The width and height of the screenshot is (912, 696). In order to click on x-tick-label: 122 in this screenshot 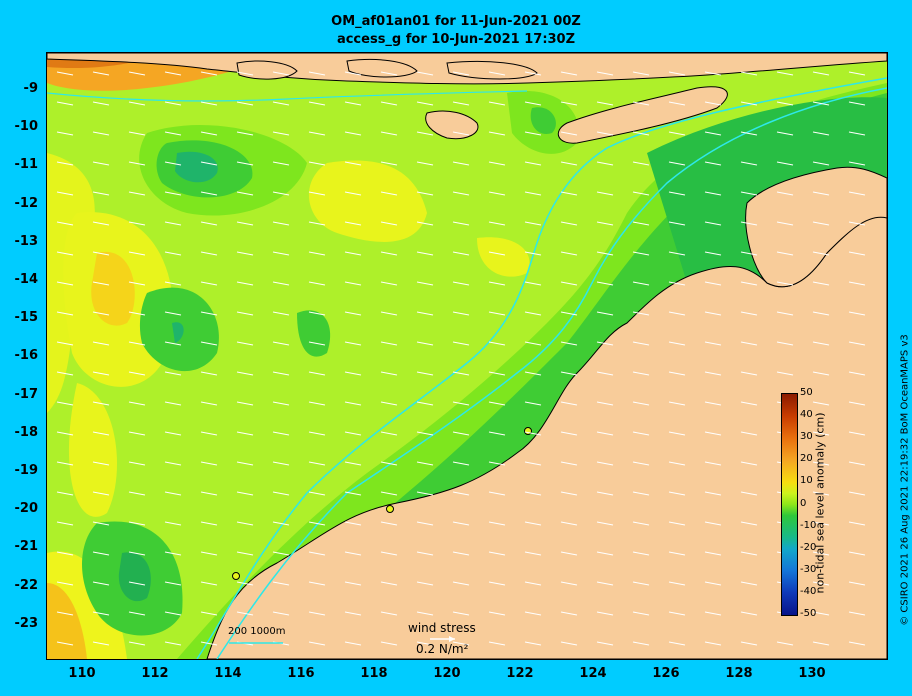, I will do `click(520, 673)`.